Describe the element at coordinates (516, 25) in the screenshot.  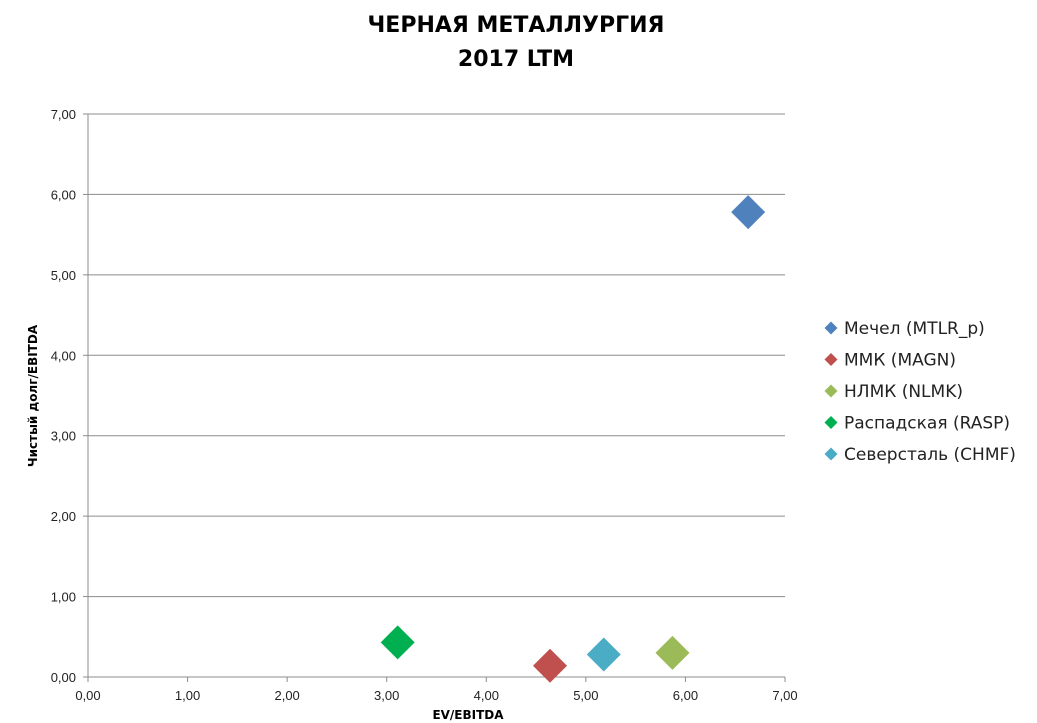
I see `chart-title-line-1: ЧЕРНАЯ МЕТАЛЛУРГИЯ` at that location.